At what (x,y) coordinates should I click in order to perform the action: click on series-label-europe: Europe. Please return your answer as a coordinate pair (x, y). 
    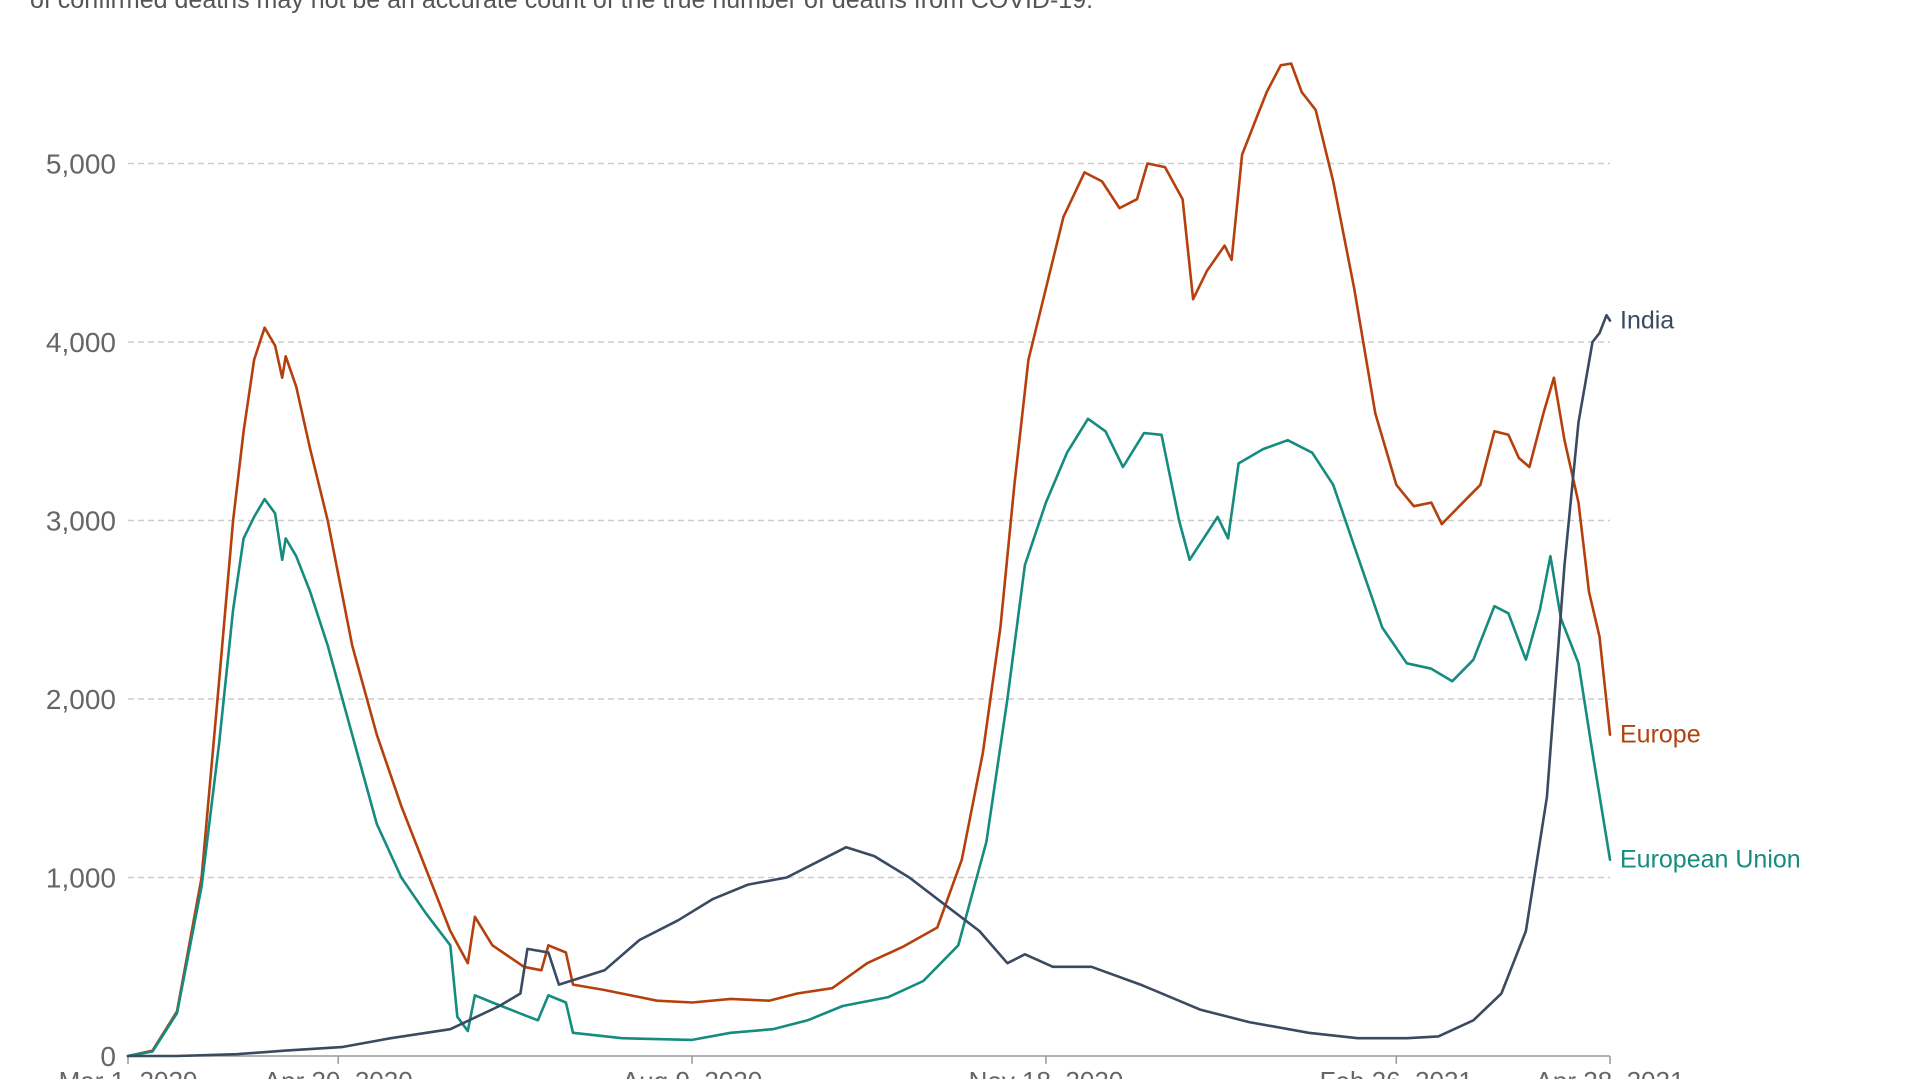
    Looking at the image, I should click on (1660, 735).